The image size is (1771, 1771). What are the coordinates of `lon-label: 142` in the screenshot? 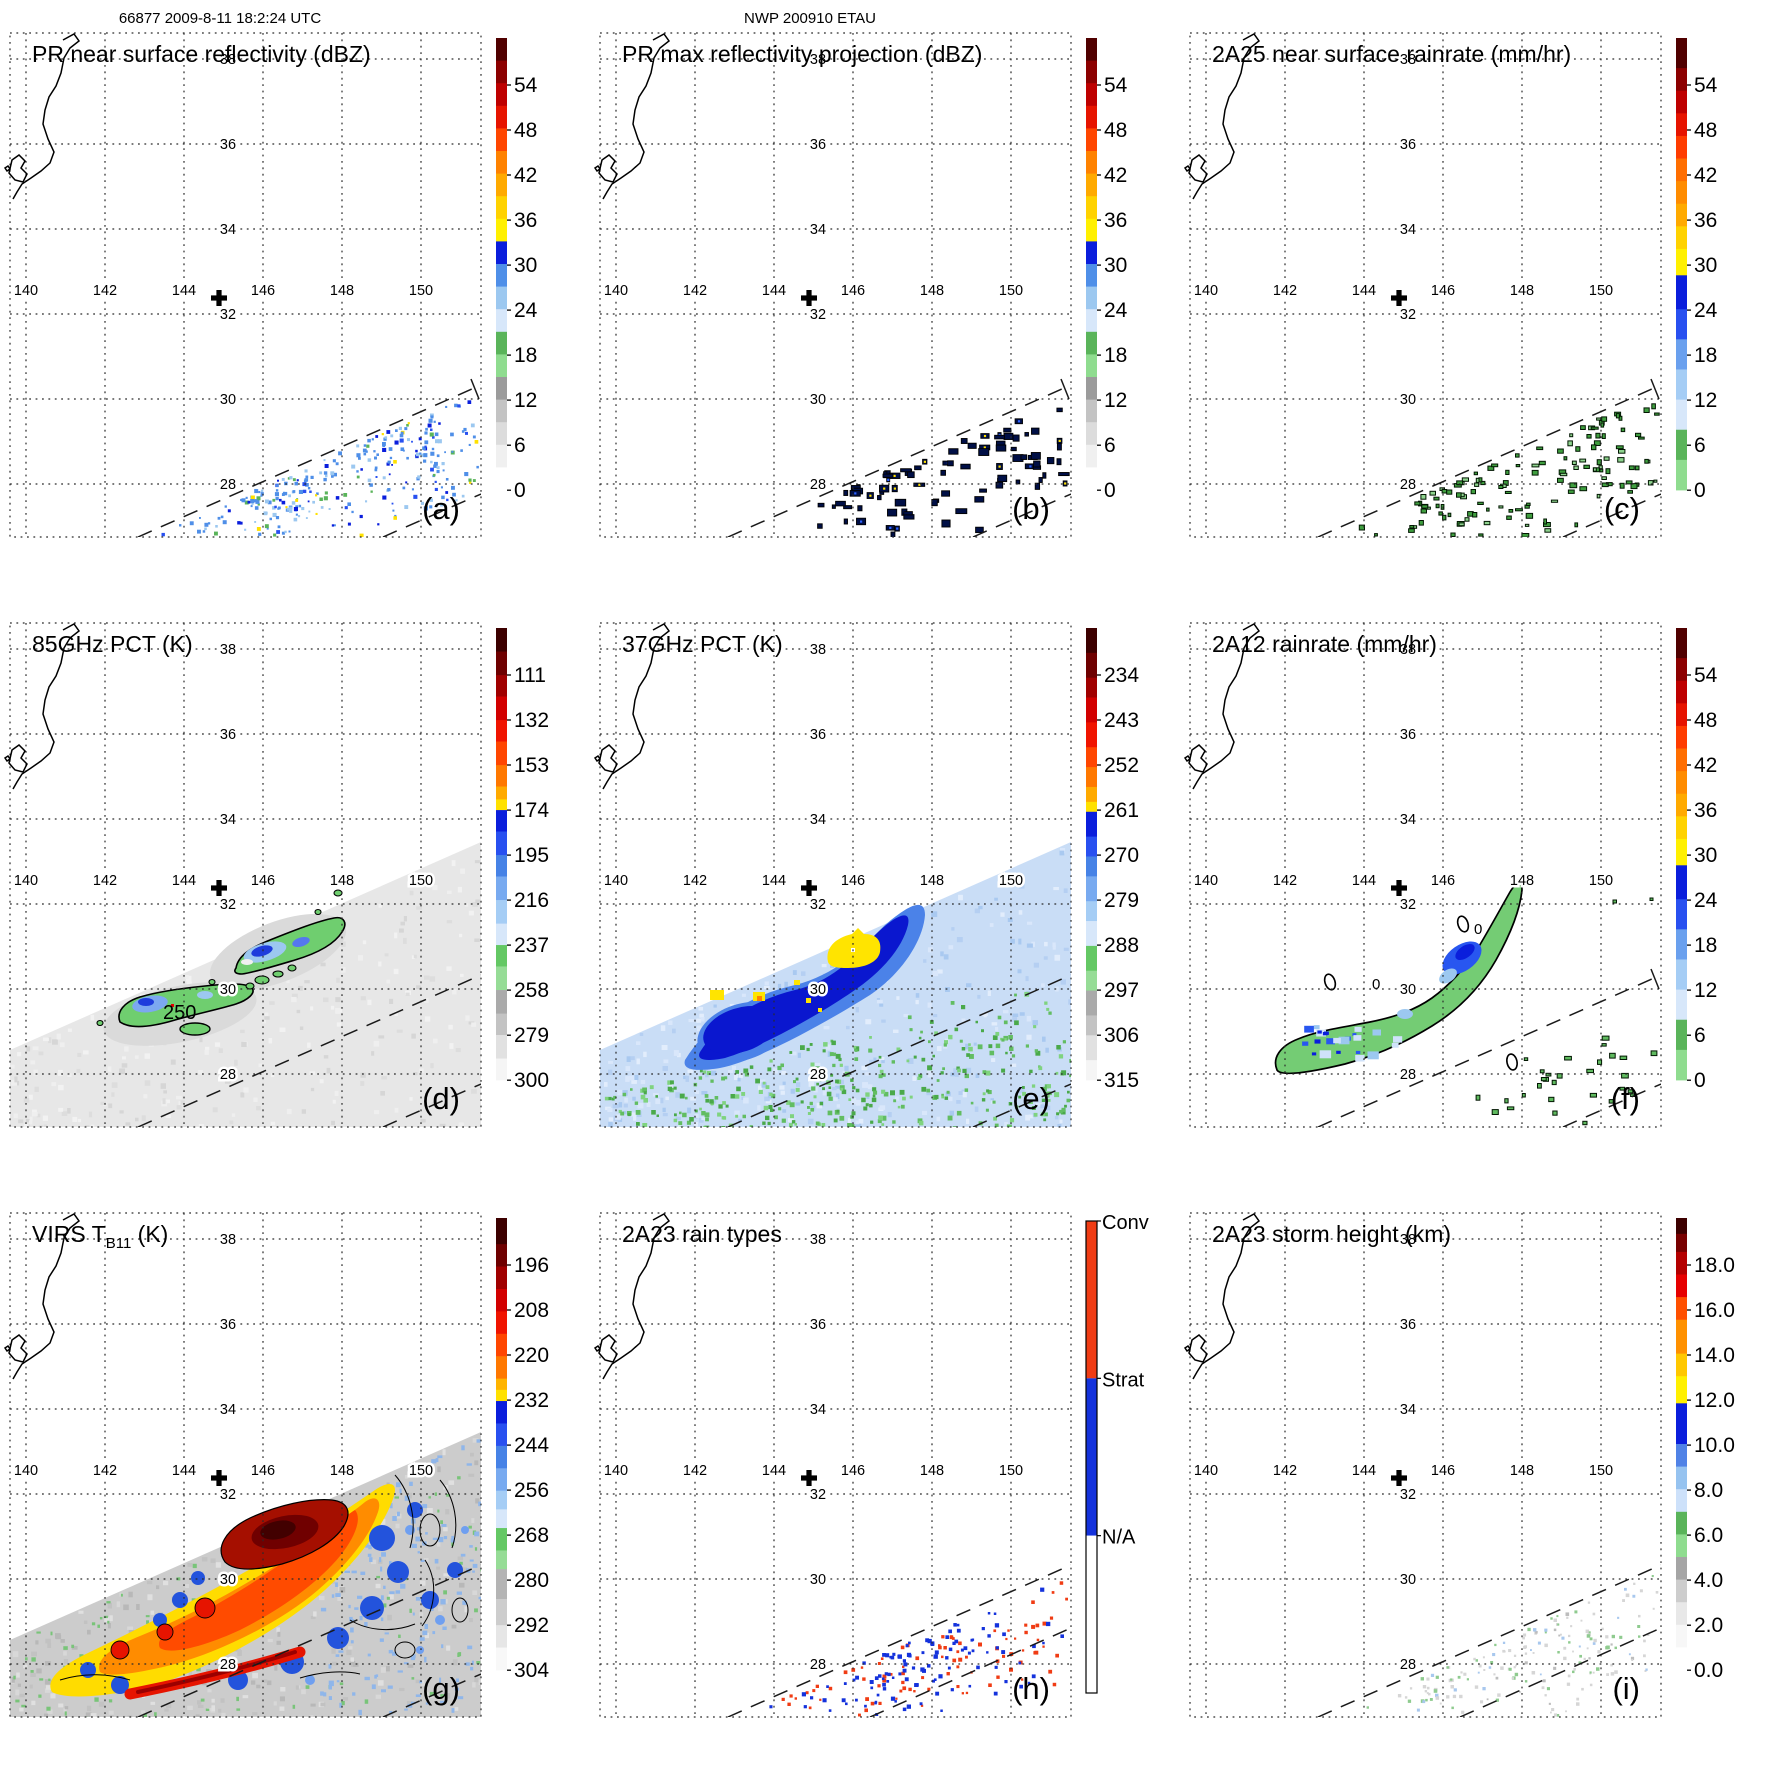 It's located at (105, 1471).